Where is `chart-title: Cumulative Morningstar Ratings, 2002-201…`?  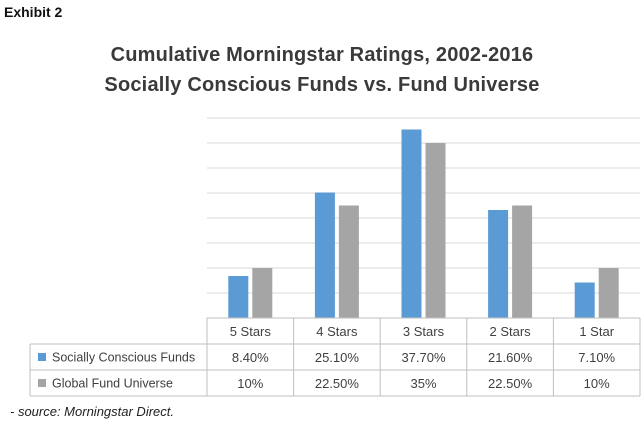 chart-title: Cumulative Morningstar Ratings, 2002-201… is located at coordinates (322, 55).